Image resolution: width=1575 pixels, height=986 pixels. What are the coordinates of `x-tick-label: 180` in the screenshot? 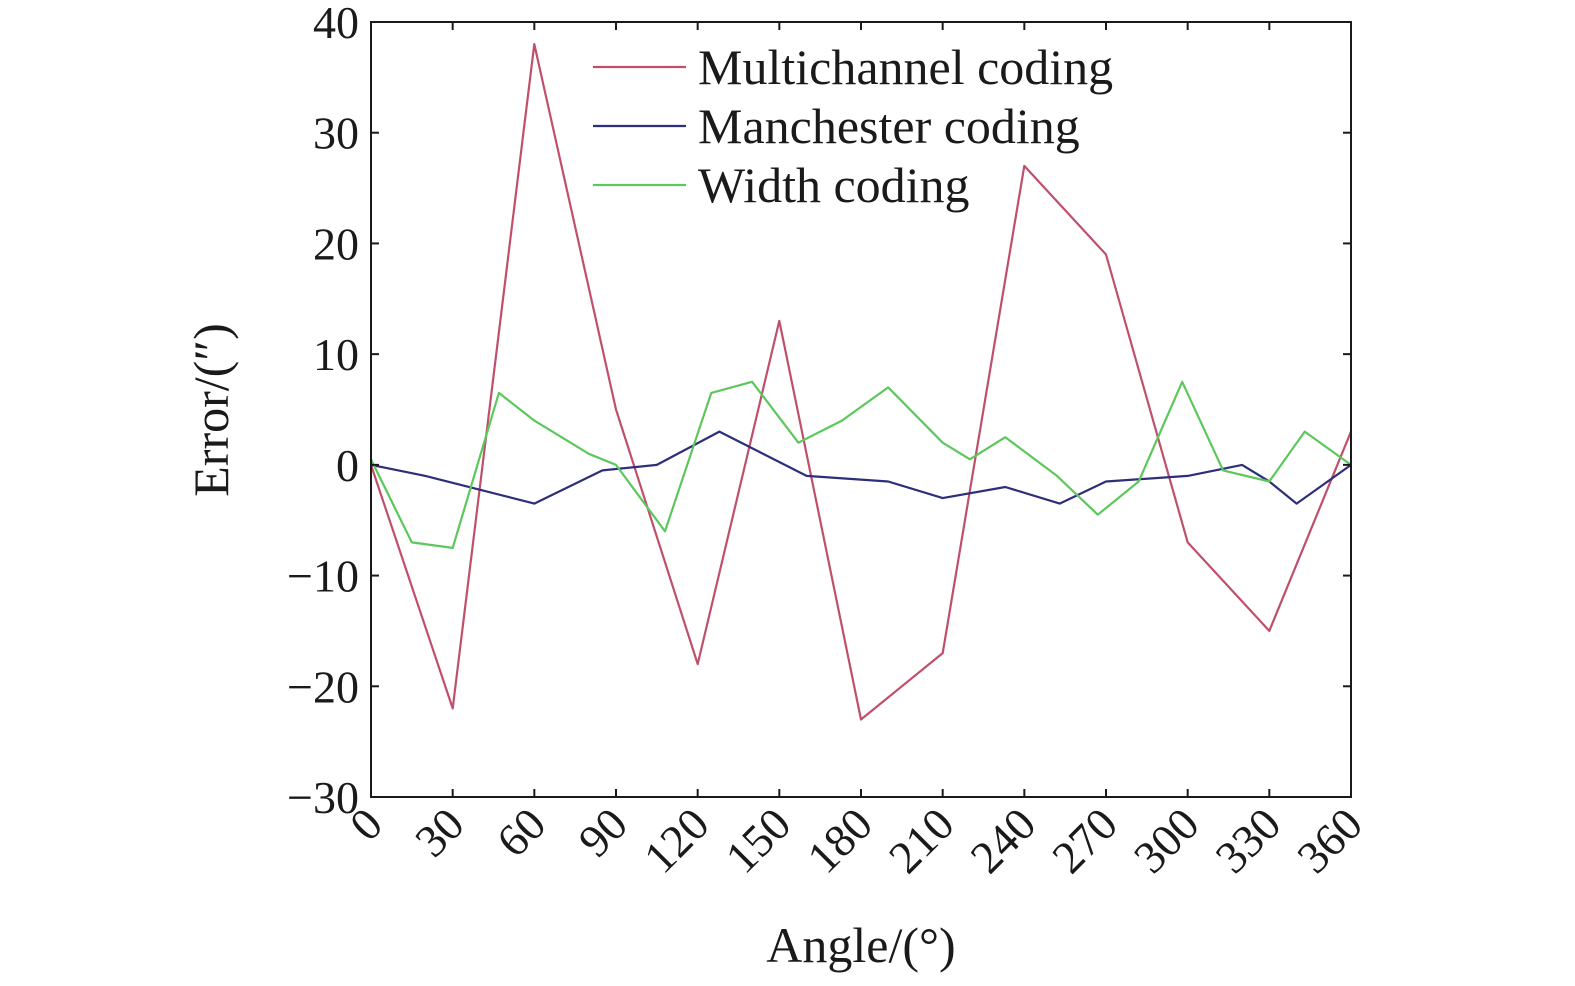 It's located at (839, 840).